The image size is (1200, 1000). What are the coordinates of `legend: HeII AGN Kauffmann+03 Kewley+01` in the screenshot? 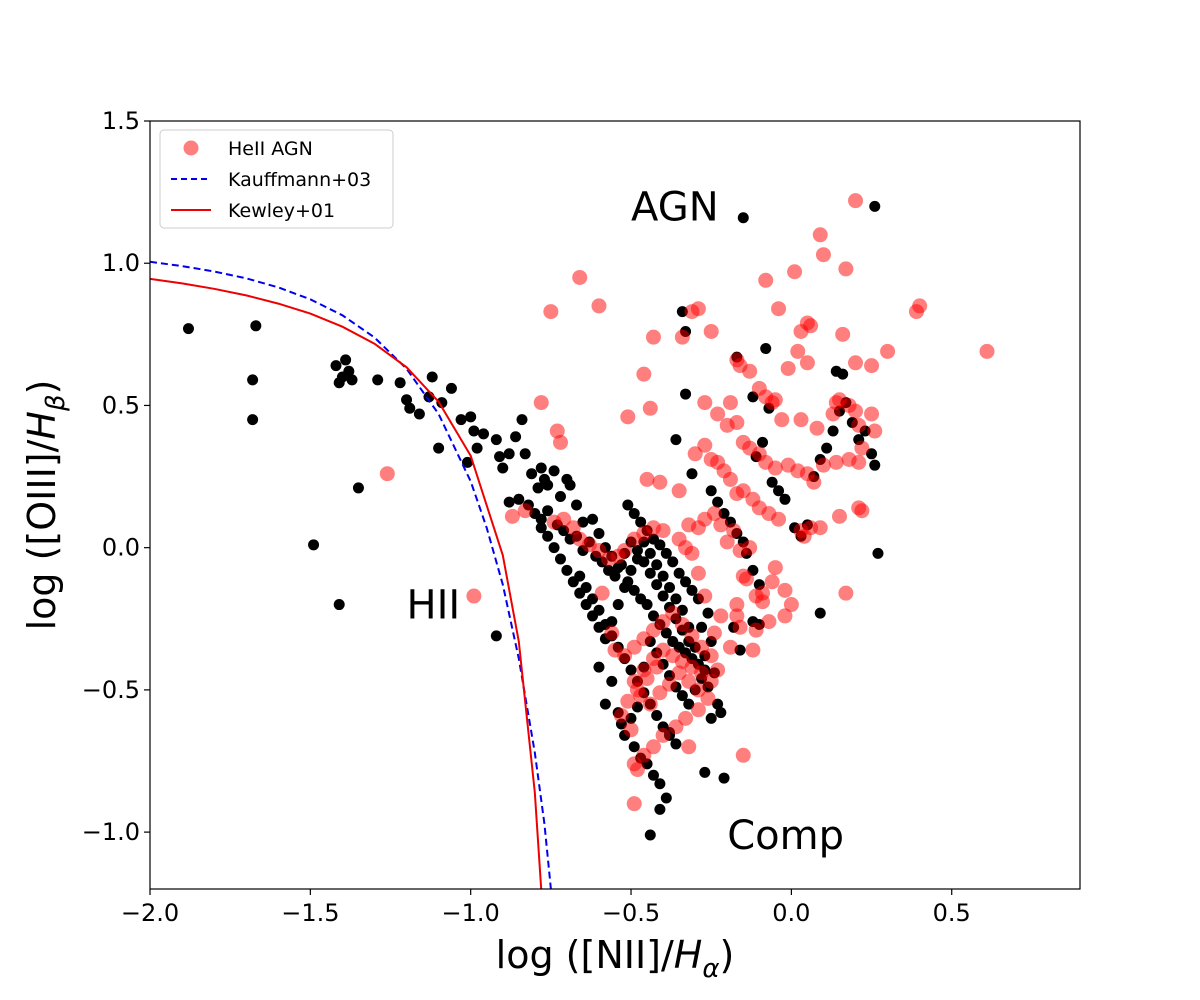 It's located at (276, 179).